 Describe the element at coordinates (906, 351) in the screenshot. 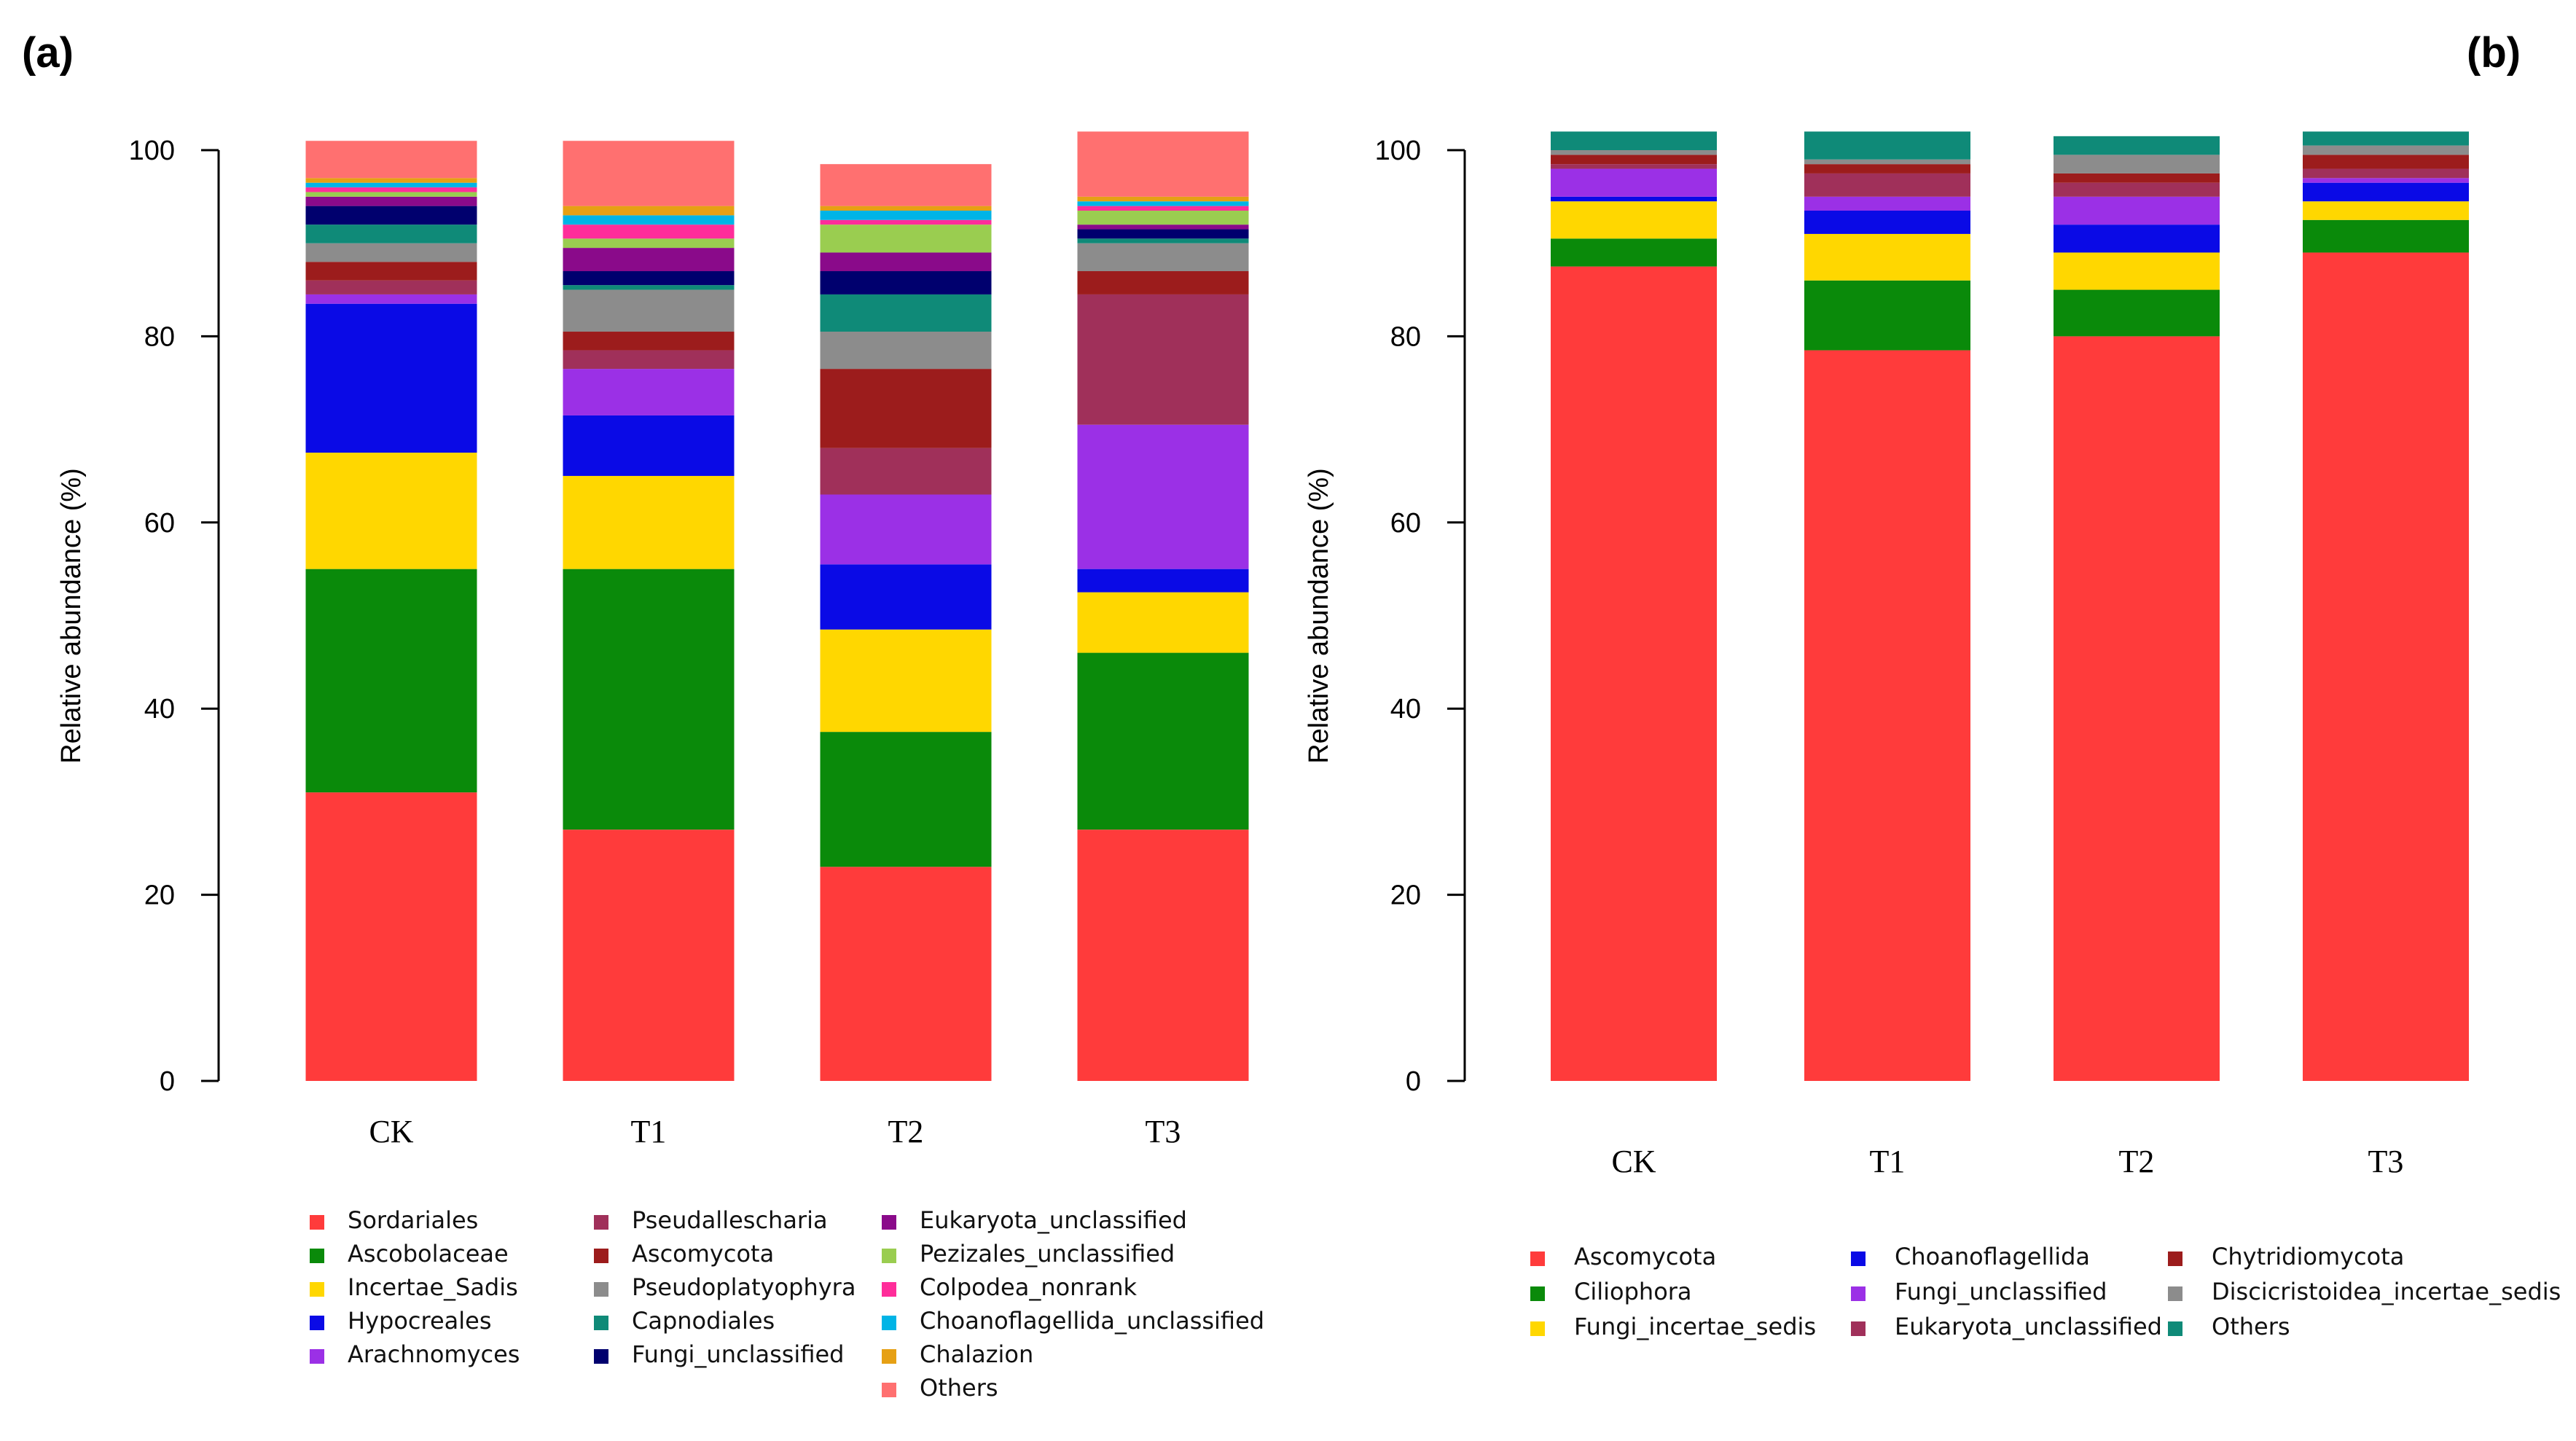

I see `bar-segment-T2-pseudoplatyophyra` at that location.